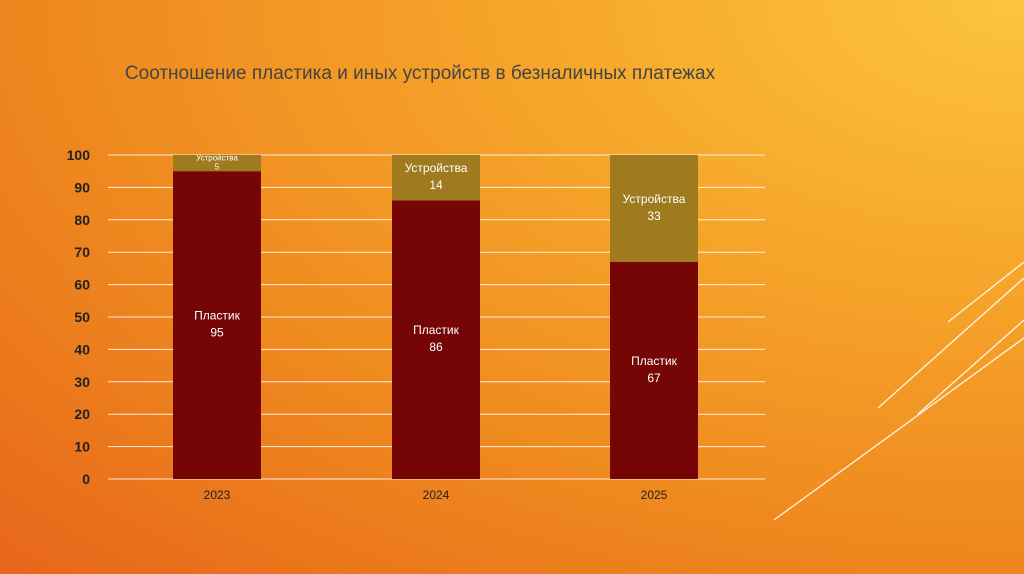 The image size is (1024, 574). Describe the element at coordinates (217, 495) in the screenshot. I see `x-tick-label: 2023` at that location.